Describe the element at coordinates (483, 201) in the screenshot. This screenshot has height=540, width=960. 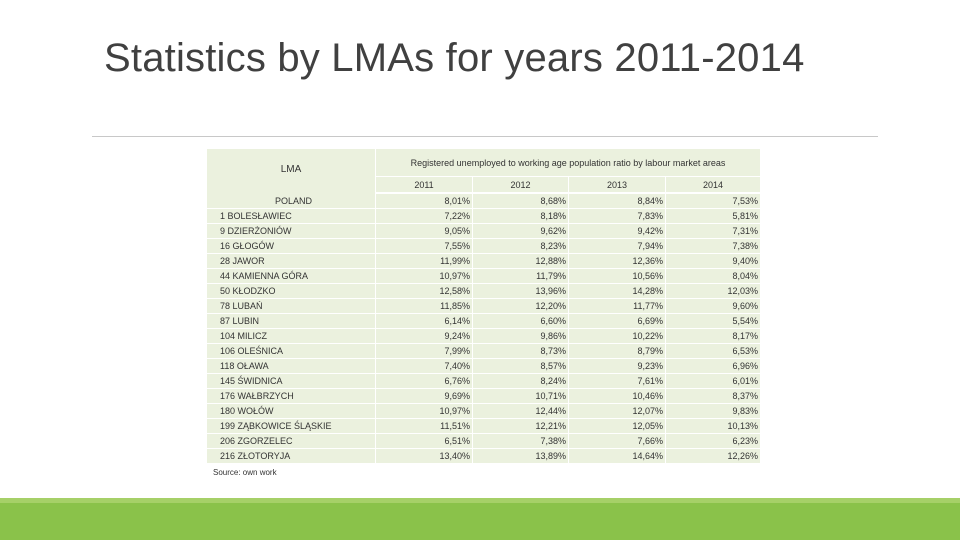
I see `table-row: POLAND 8,01% 8,68% 8,84% 7,53%` at that location.